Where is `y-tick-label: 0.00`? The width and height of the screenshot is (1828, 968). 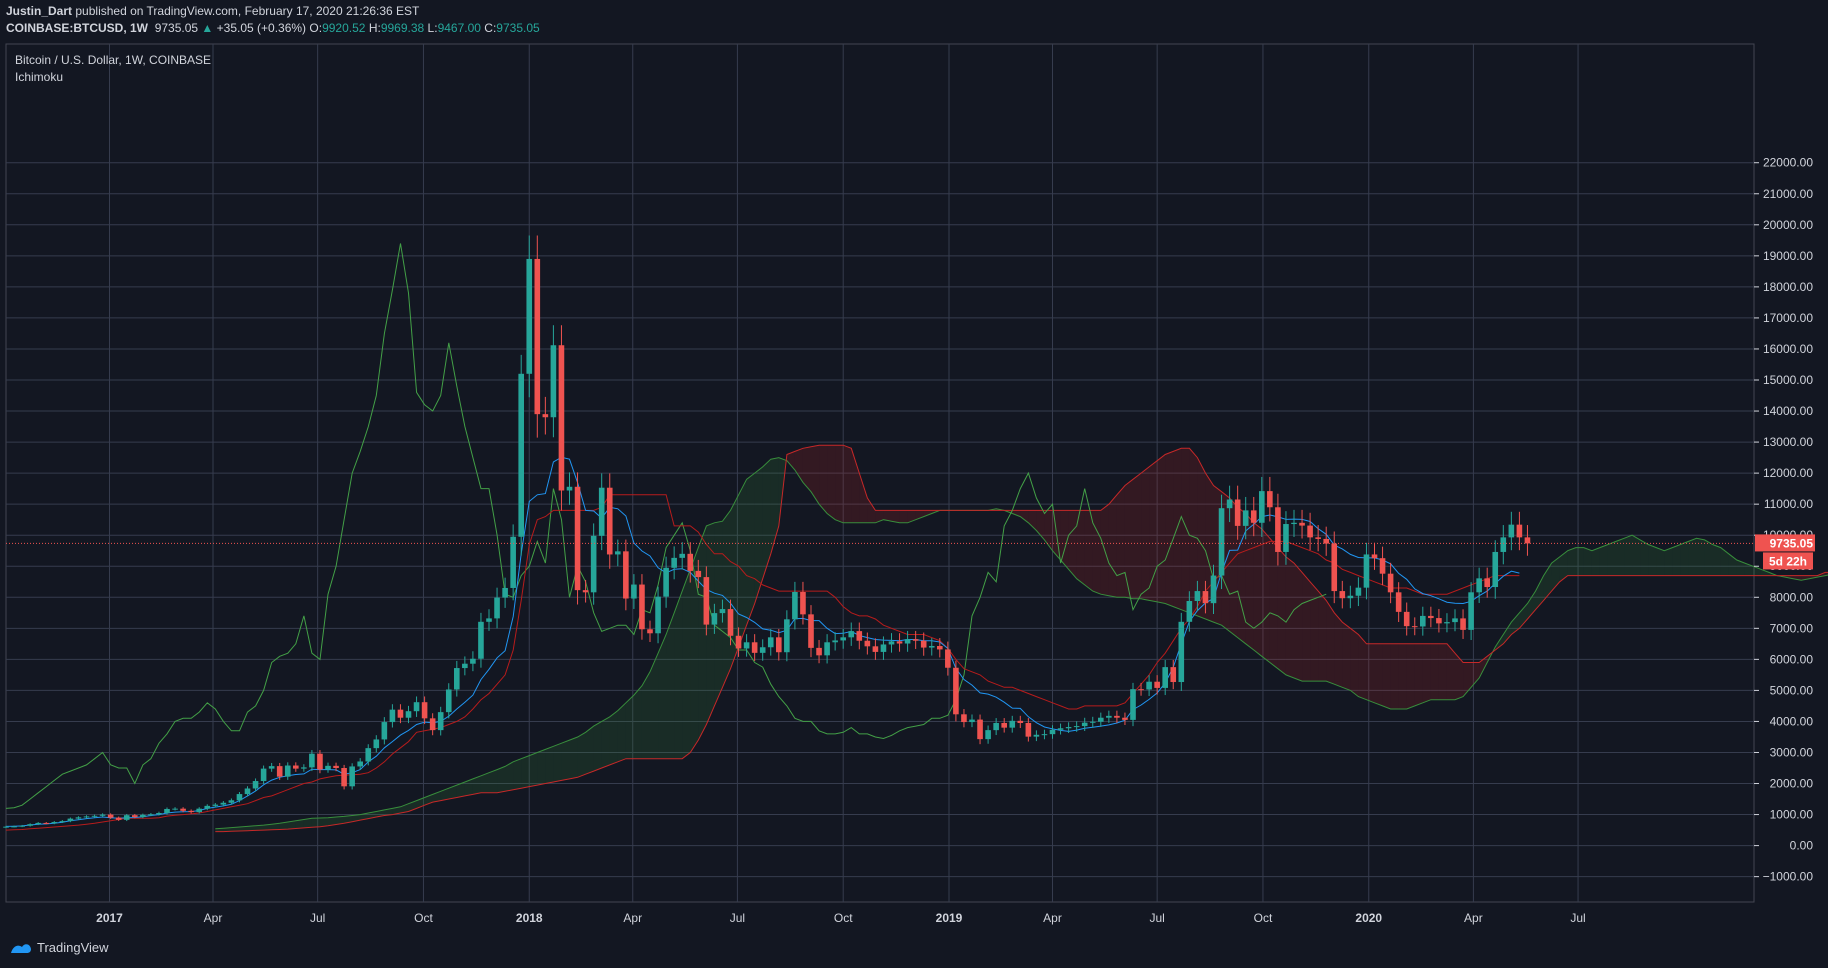
y-tick-label: 0.00 is located at coordinates (1802, 846).